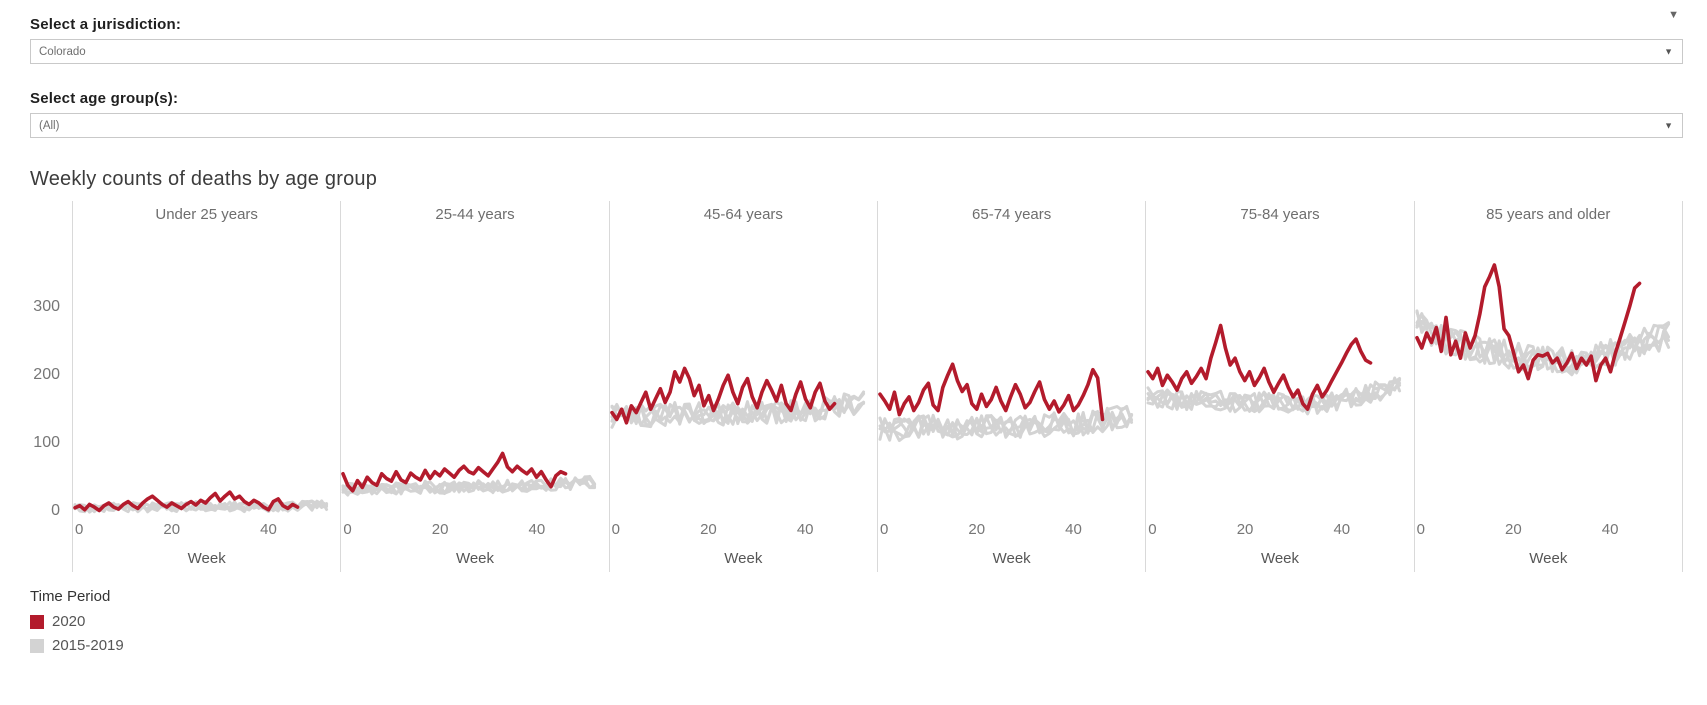  Describe the element at coordinates (1673, 15) in the screenshot. I see `dashboard-menu-caret-icon: ▼` at that location.